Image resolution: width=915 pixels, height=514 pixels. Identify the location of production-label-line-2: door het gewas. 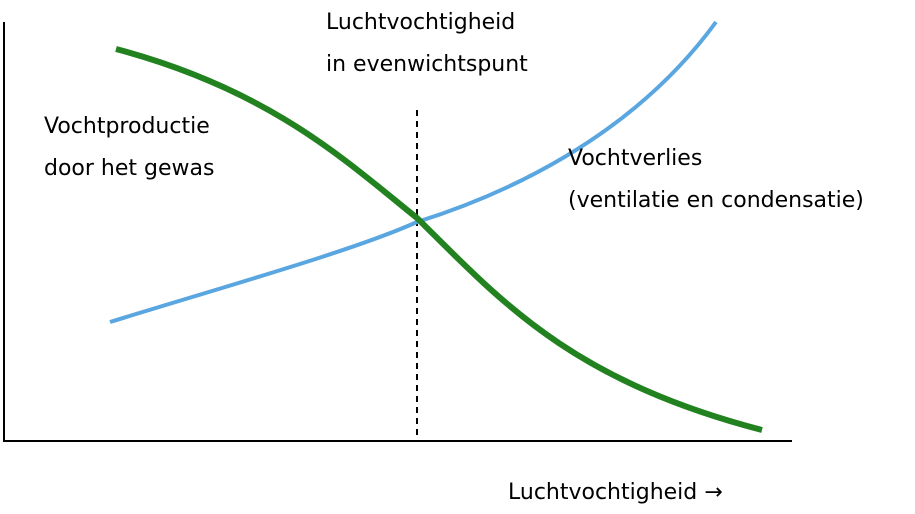
(129, 168).